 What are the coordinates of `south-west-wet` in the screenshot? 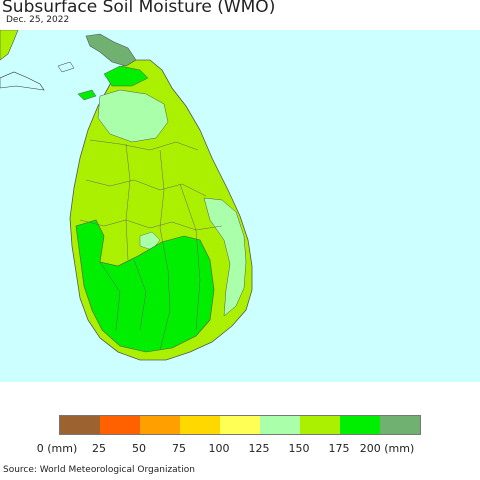 It's located at (145, 286).